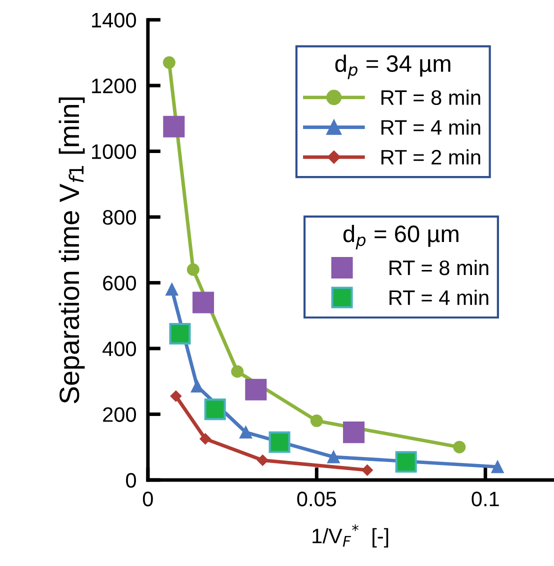 This screenshot has width=554, height=566. Describe the element at coordinates (131, 480) in the screenshot. I see `y-tick-label: 0` at that location.